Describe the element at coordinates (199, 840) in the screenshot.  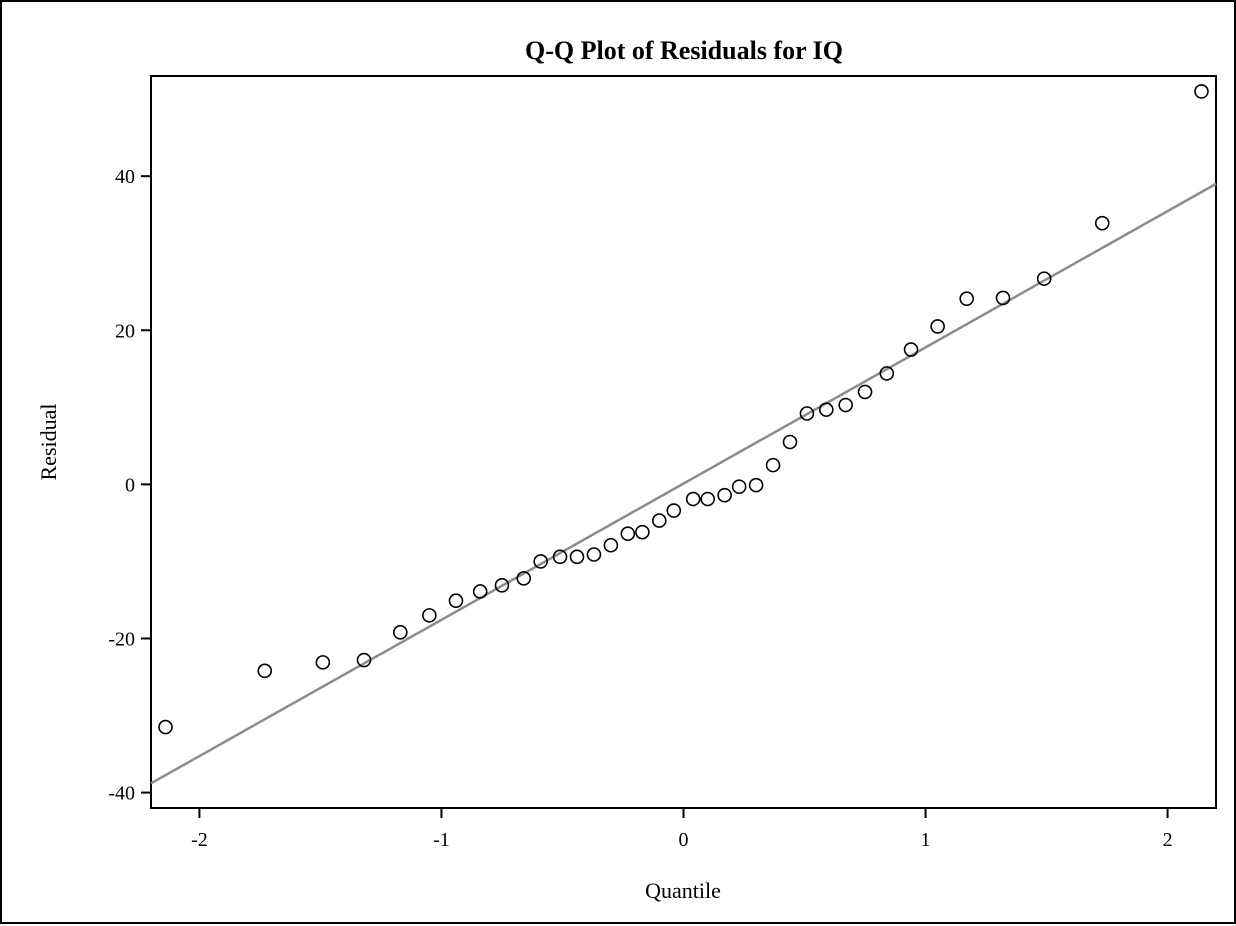
I see `x-tick-label: -2` at that location.